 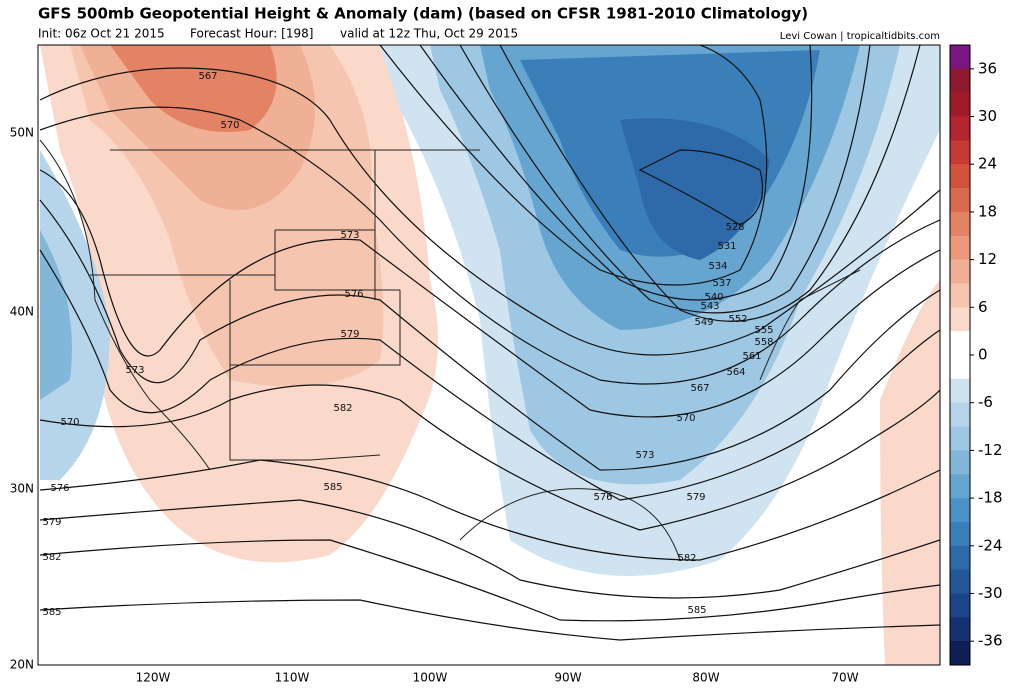 I want to click on longitude-label: 70W, so click(x=844, y=678).